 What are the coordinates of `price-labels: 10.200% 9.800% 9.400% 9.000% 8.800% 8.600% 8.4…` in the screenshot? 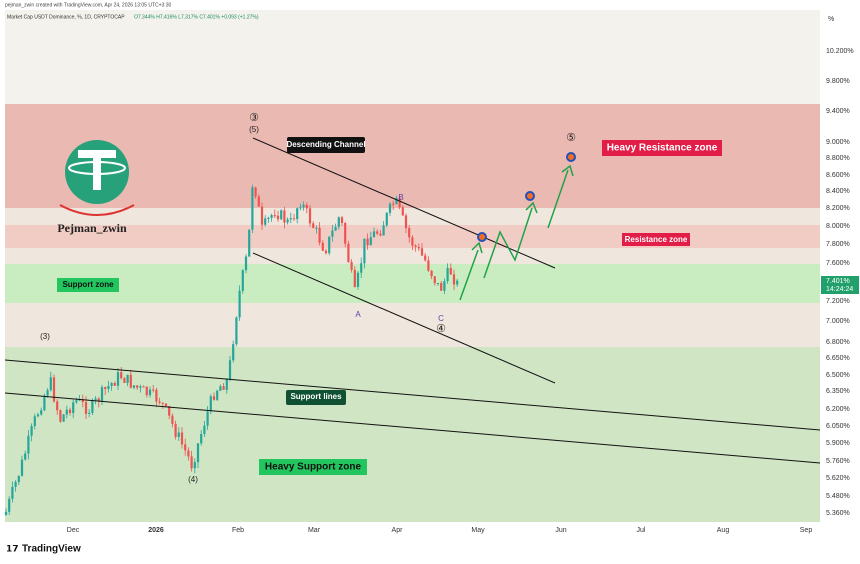 It's located at (840, 282).